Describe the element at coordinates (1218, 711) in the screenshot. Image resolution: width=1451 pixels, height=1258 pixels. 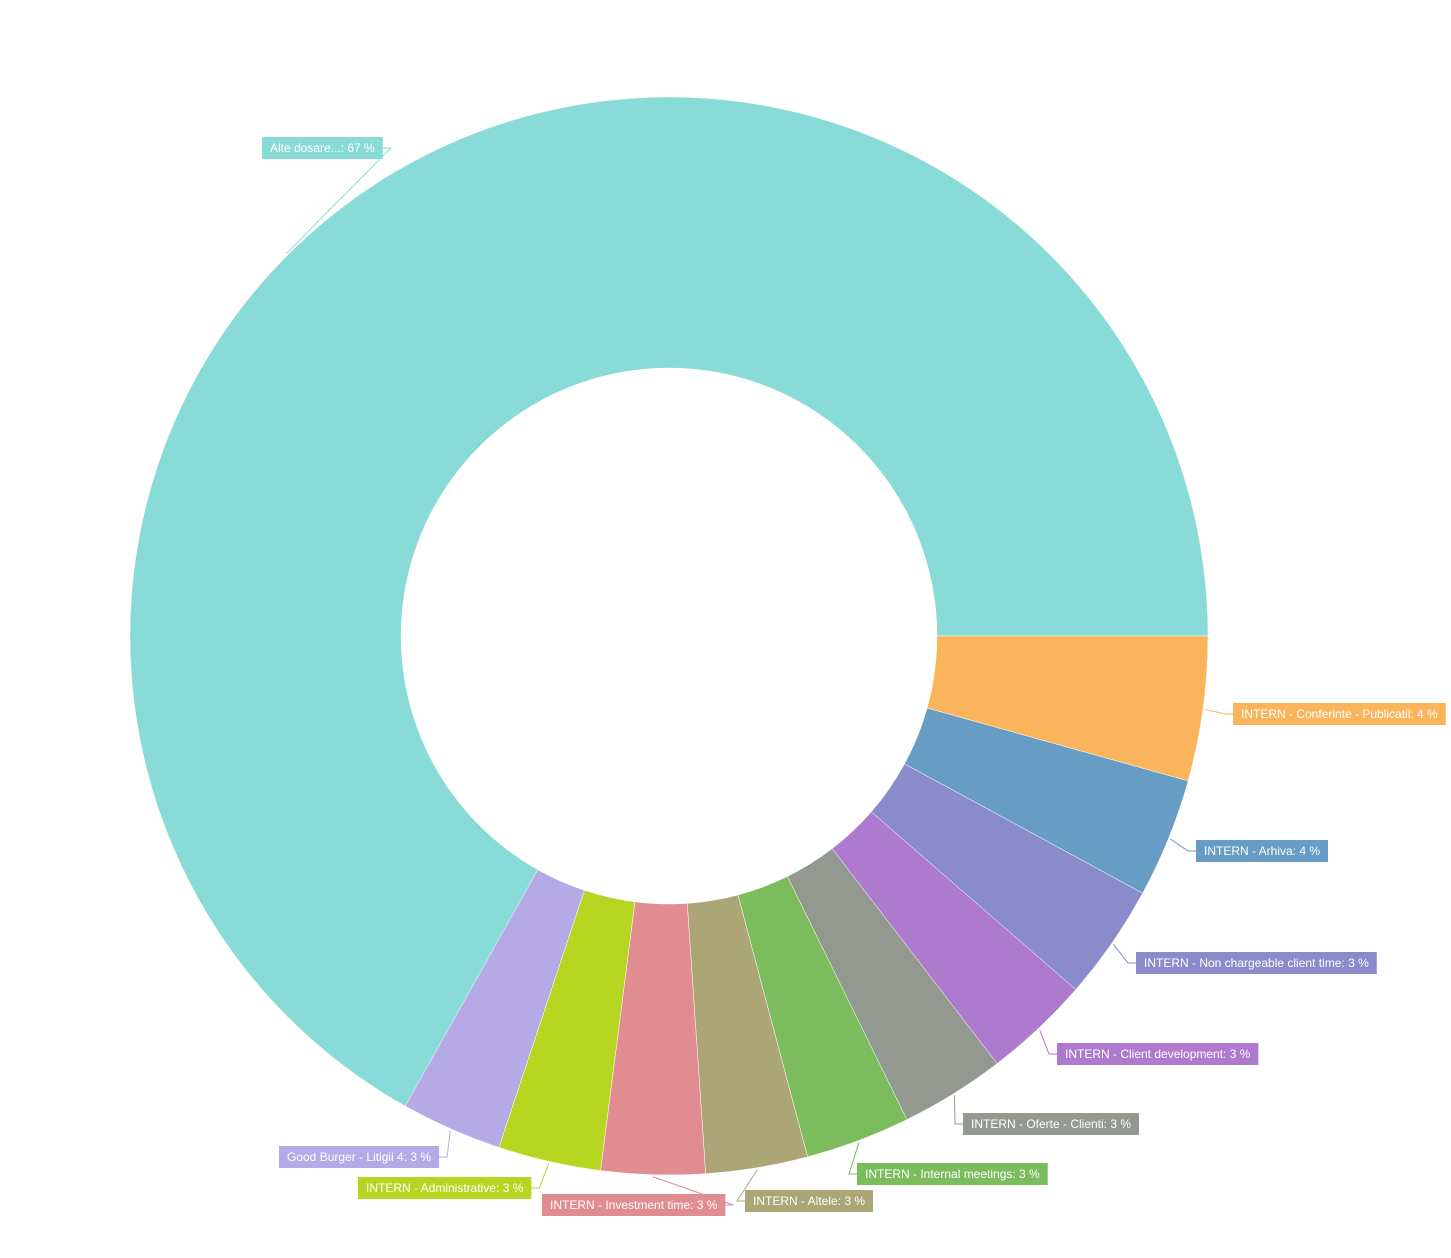
I see `leader-line-intern-conferinte-publicatii` at that location.